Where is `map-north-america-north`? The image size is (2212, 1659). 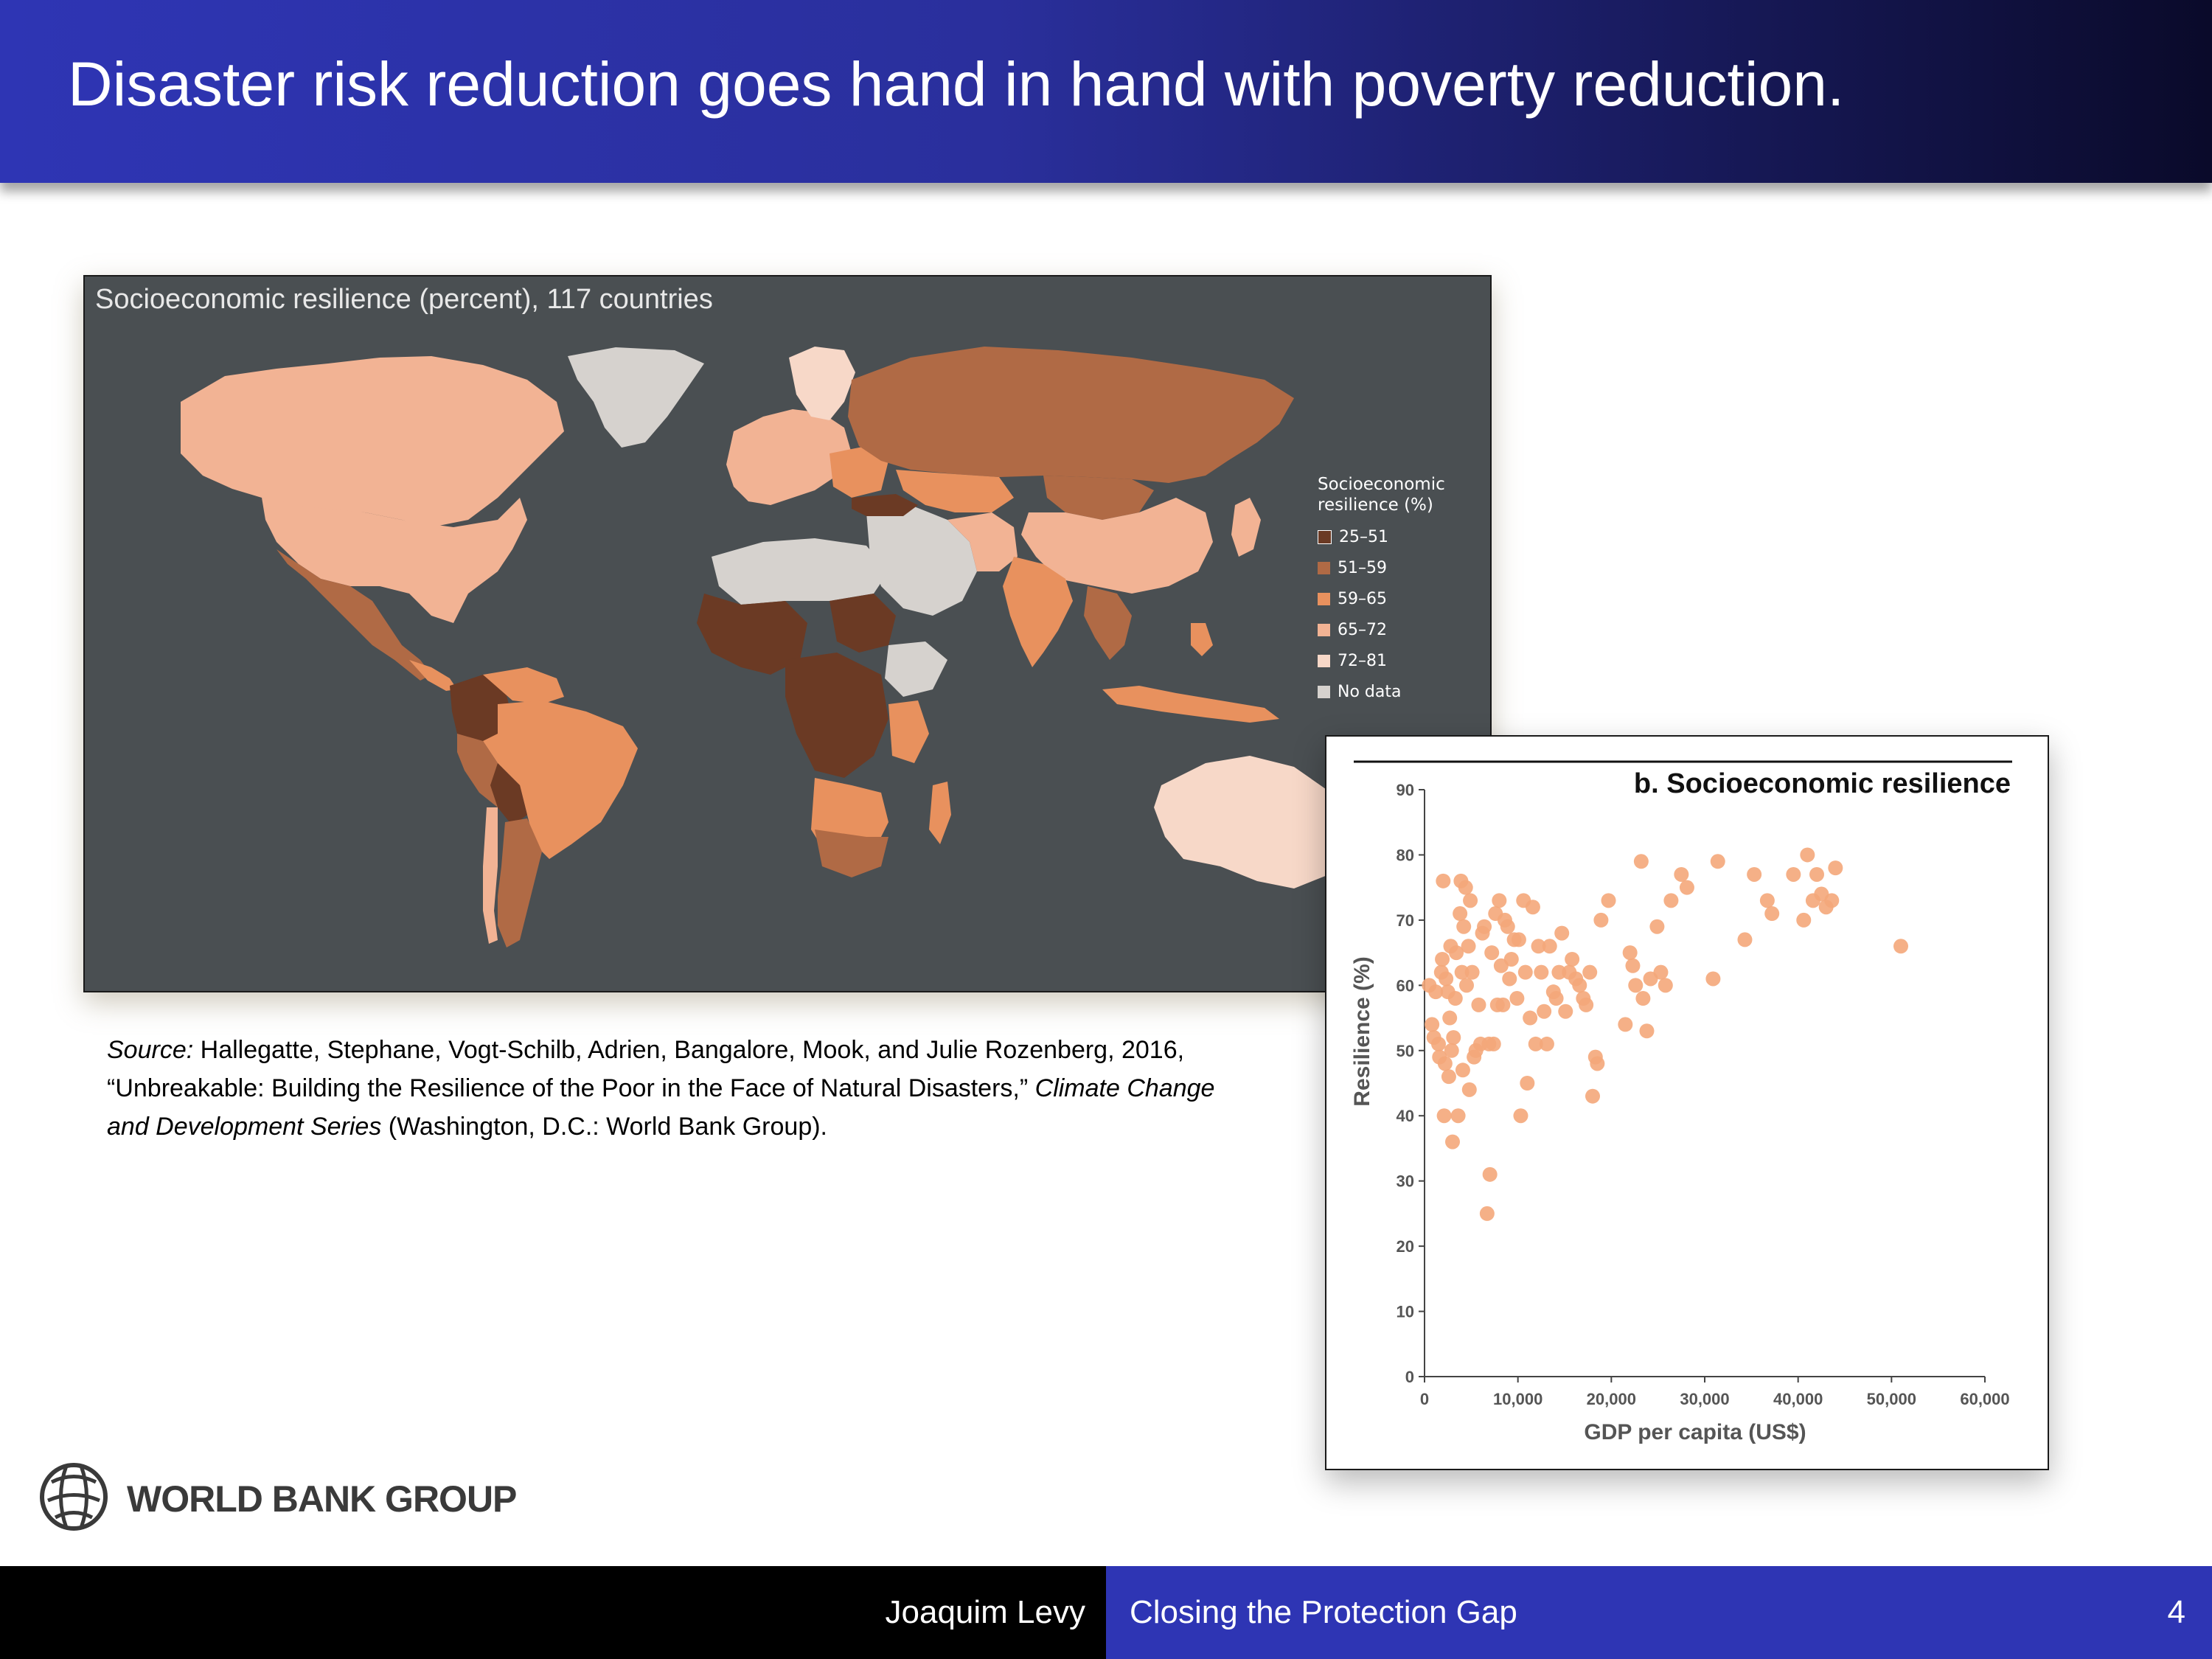
map-north-america-north is located at coordinates (372, 441).